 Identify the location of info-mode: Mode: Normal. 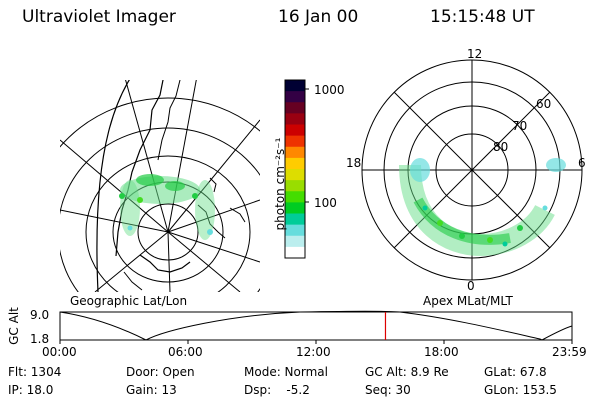
(286, 372).